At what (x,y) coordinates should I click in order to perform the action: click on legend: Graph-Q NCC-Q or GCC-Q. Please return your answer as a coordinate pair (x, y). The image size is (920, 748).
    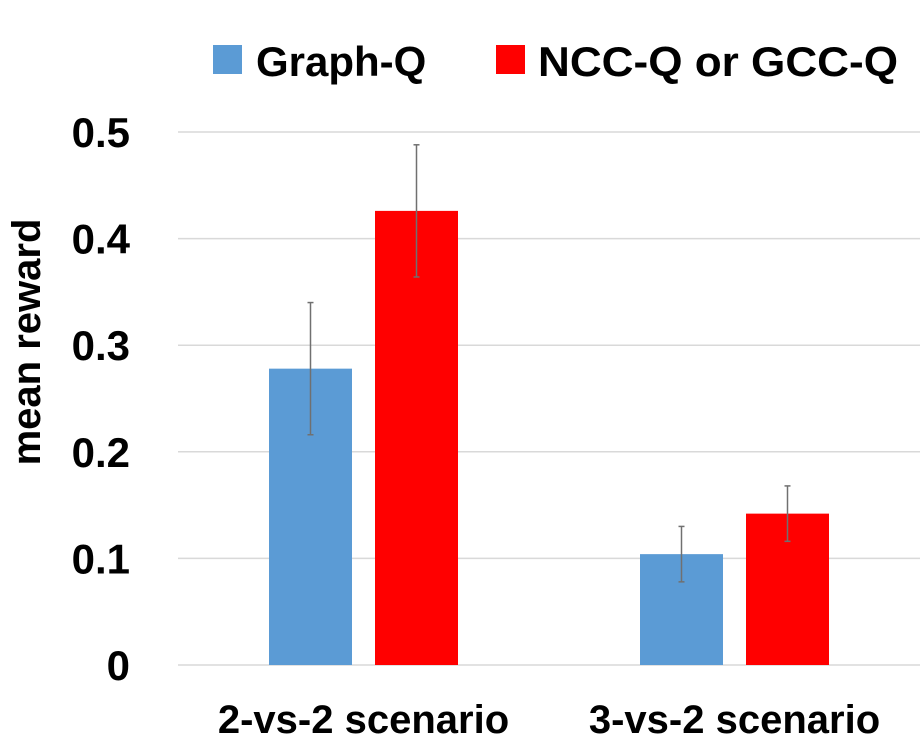
    Looking at the image, I should click on (555, 61).